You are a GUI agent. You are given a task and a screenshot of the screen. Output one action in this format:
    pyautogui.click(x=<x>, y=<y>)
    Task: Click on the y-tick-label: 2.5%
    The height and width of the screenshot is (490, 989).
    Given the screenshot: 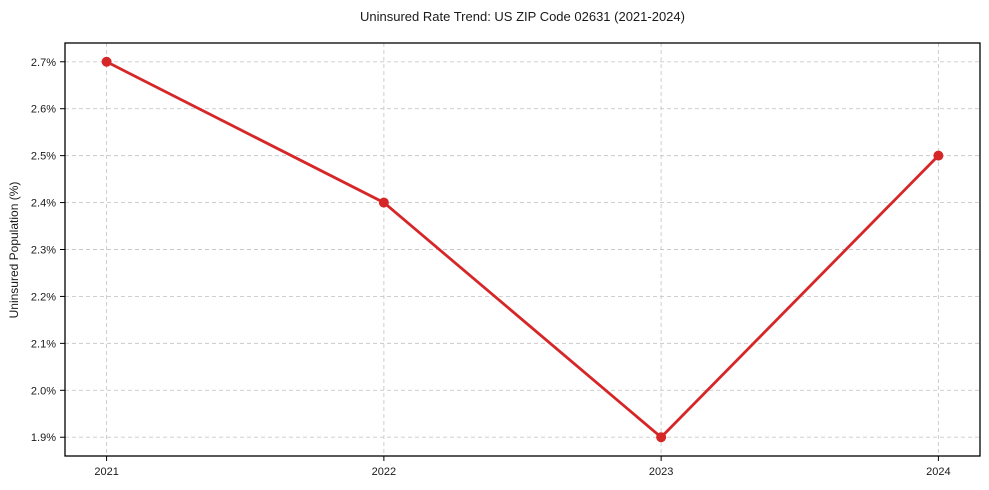 What is the action you would take?
    pyautogui.click(x=43, y=157)
    